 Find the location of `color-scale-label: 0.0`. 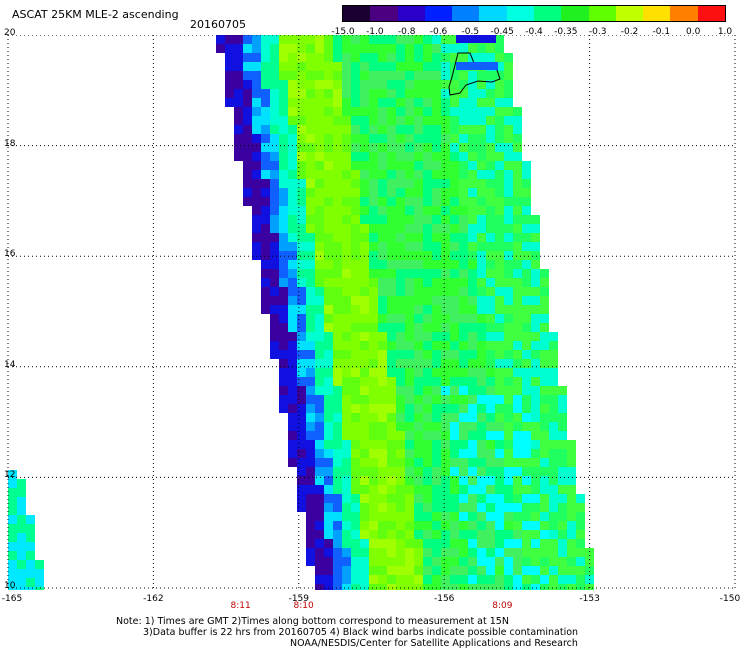

color-scale-label: 0.0 is located at coordinates (693, 32).